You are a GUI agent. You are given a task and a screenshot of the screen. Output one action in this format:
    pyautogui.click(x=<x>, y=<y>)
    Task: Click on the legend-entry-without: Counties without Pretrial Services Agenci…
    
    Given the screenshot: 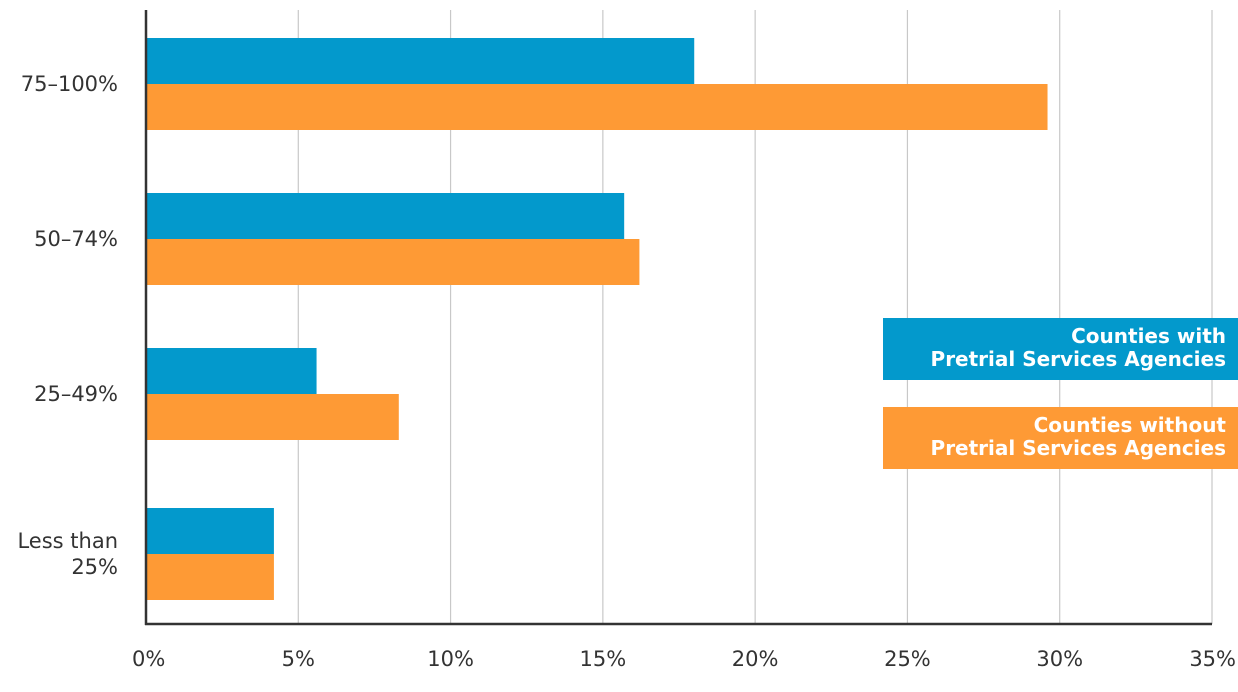 What is the action you would take?
    pyautogui.click(x=1060, y=438)
    